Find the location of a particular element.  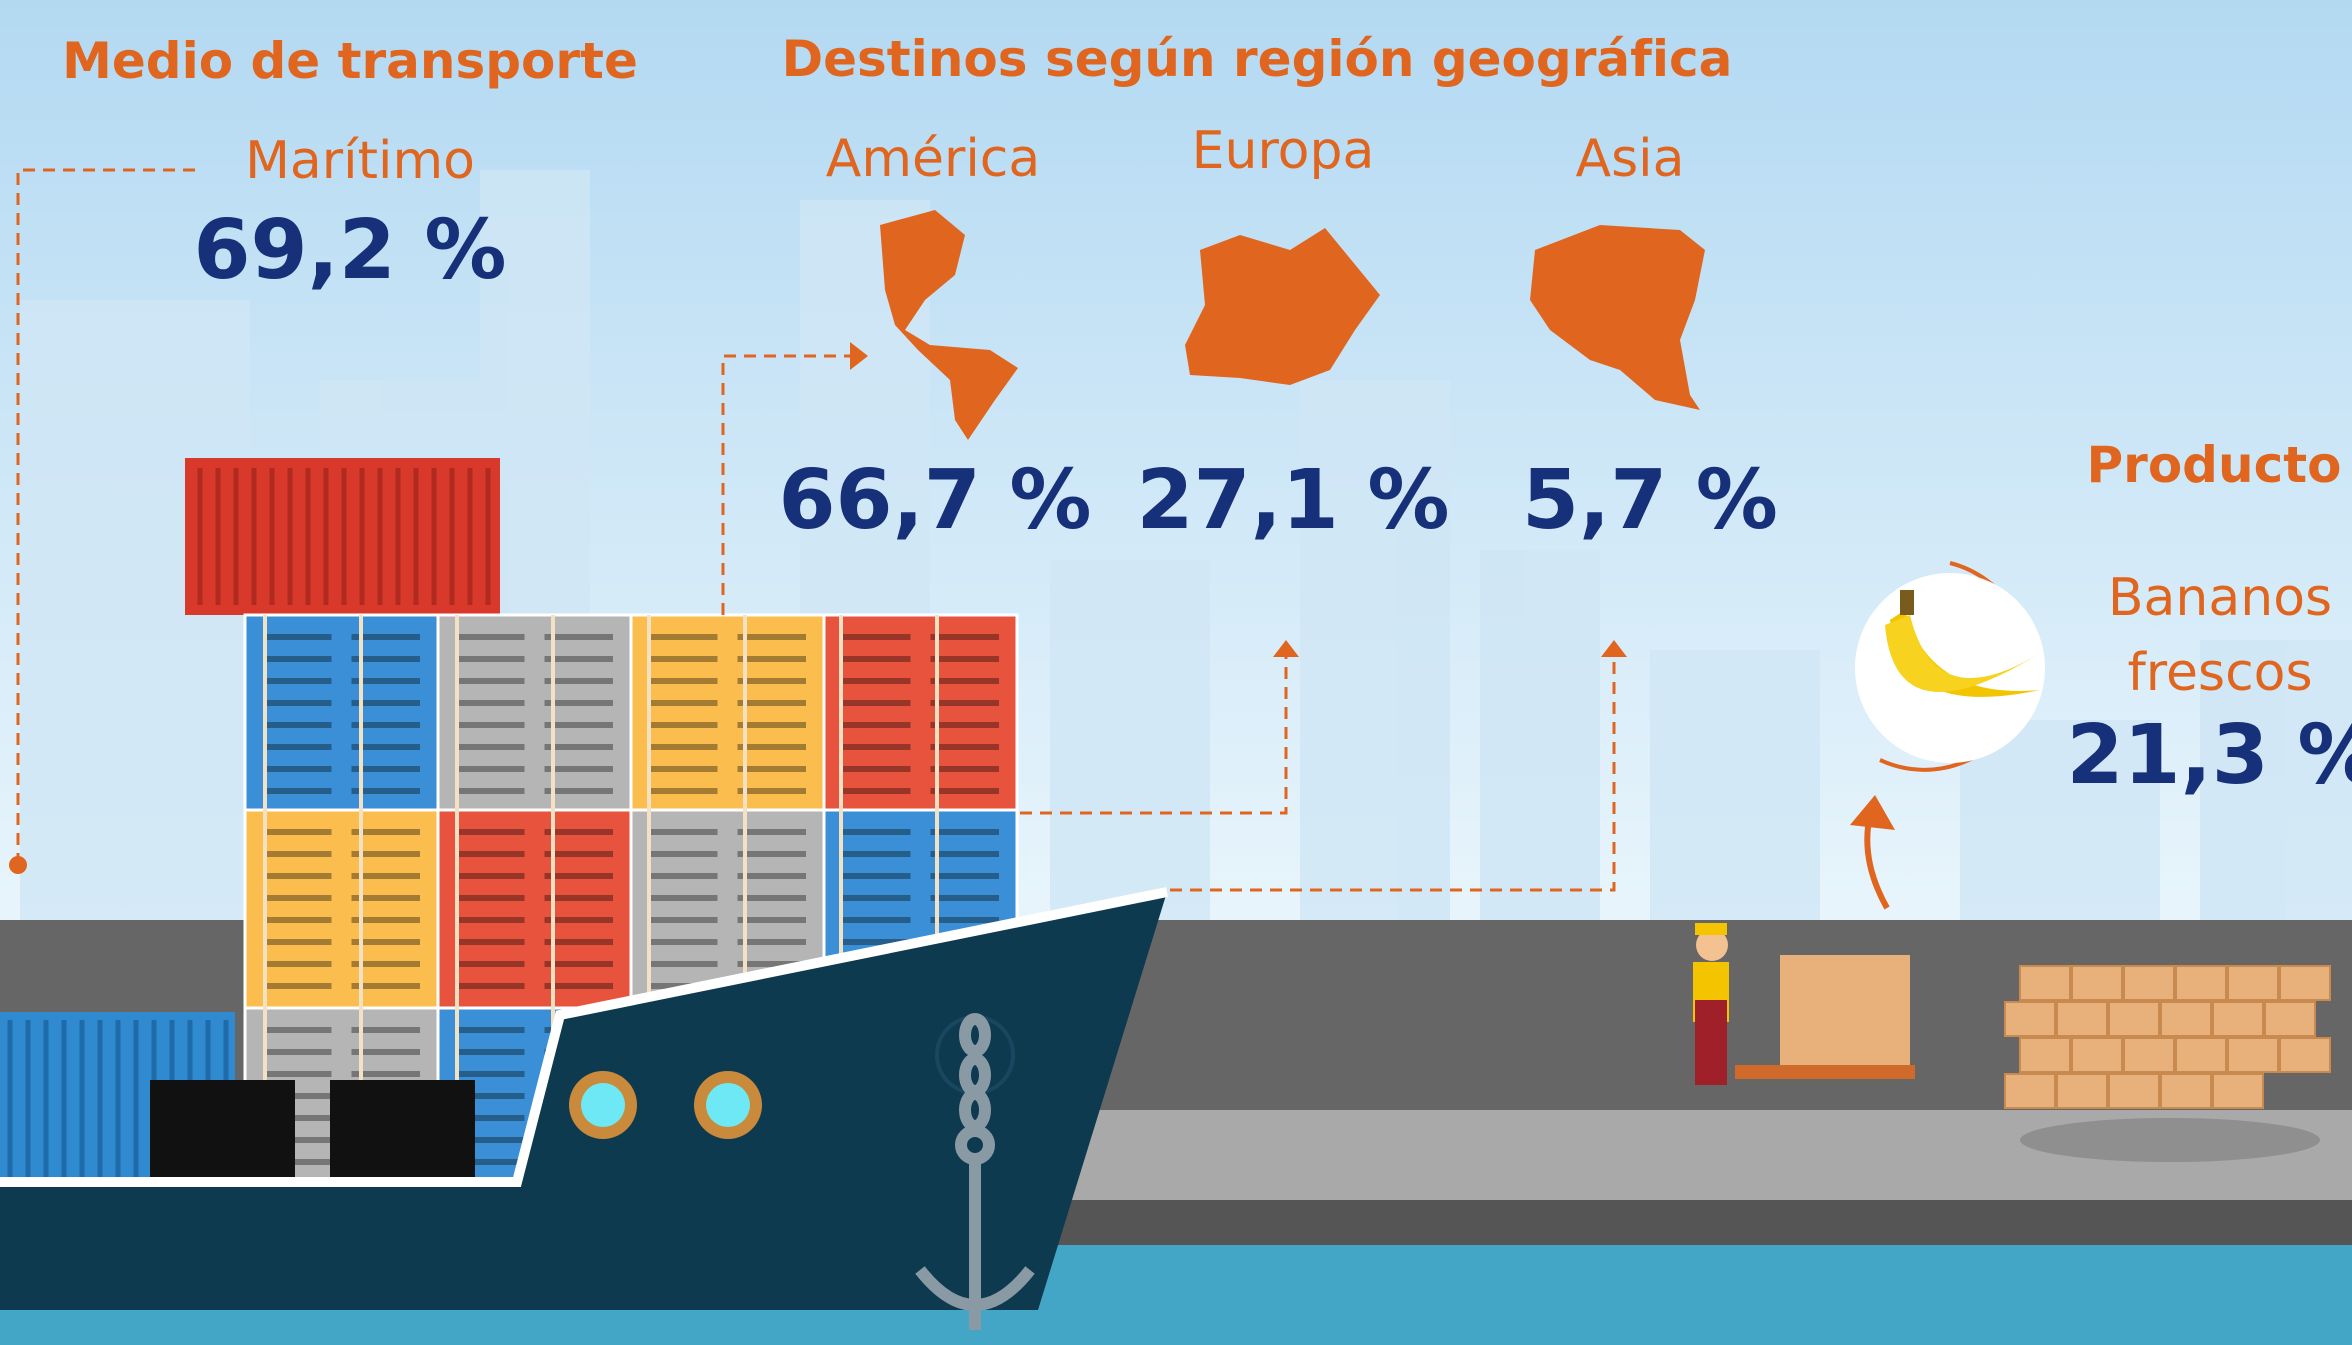

ship-stripe is located at coordinates (584, 1037).